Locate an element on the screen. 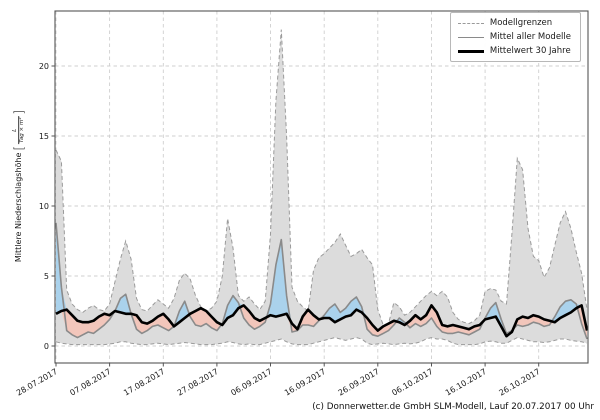  y-axis-label-text: Mittlere Niederschlagshöhe is located at coordinates (19, 207).